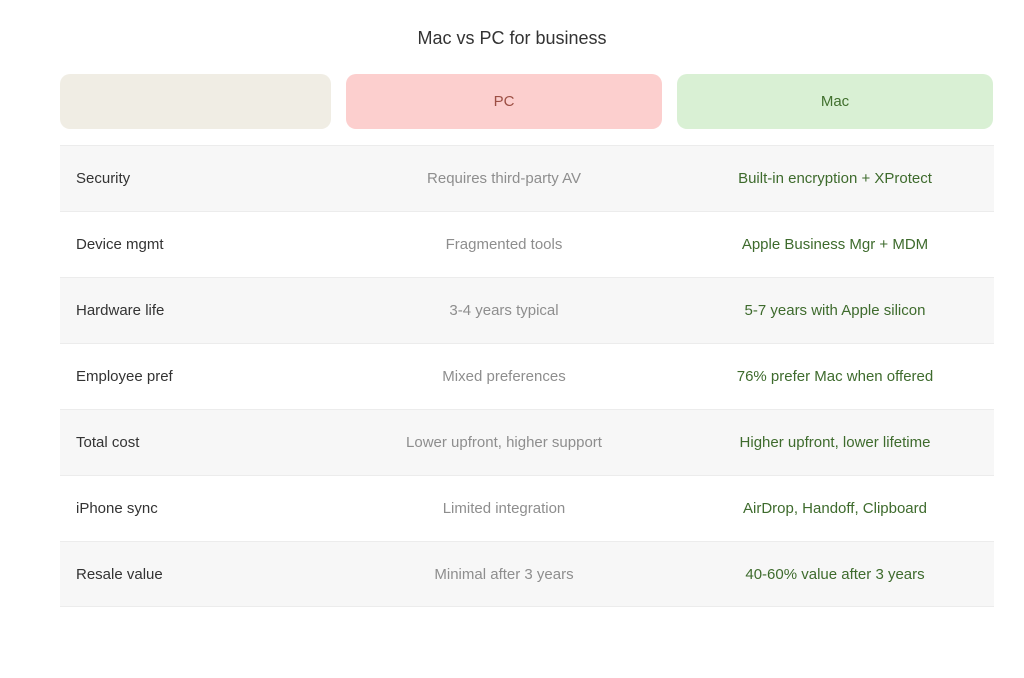 Image resolution: width=1024 pixels, height=678 pixels. I want to click on pc-value: Lower upfront, higher support, so click(504, 442).